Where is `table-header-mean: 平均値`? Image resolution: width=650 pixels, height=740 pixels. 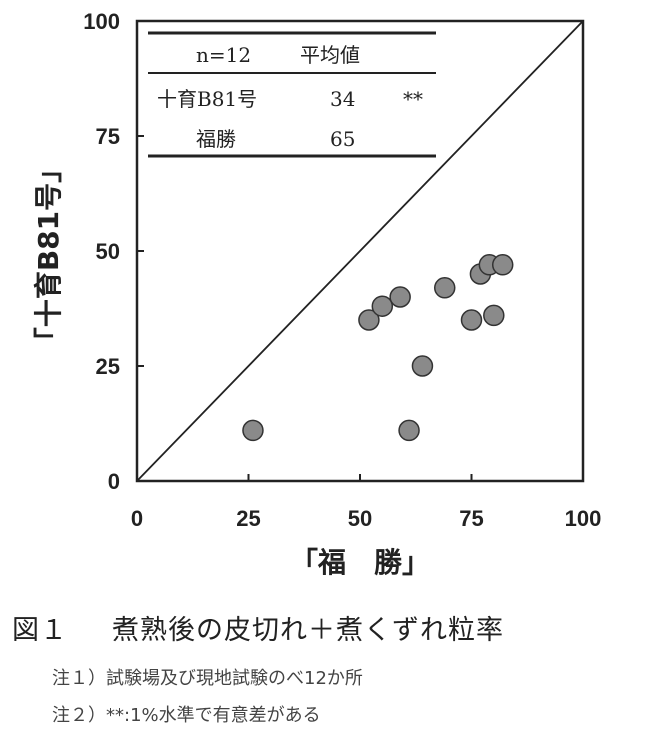 table-header-mean: 平均値 is located at coordinates (330, 55).